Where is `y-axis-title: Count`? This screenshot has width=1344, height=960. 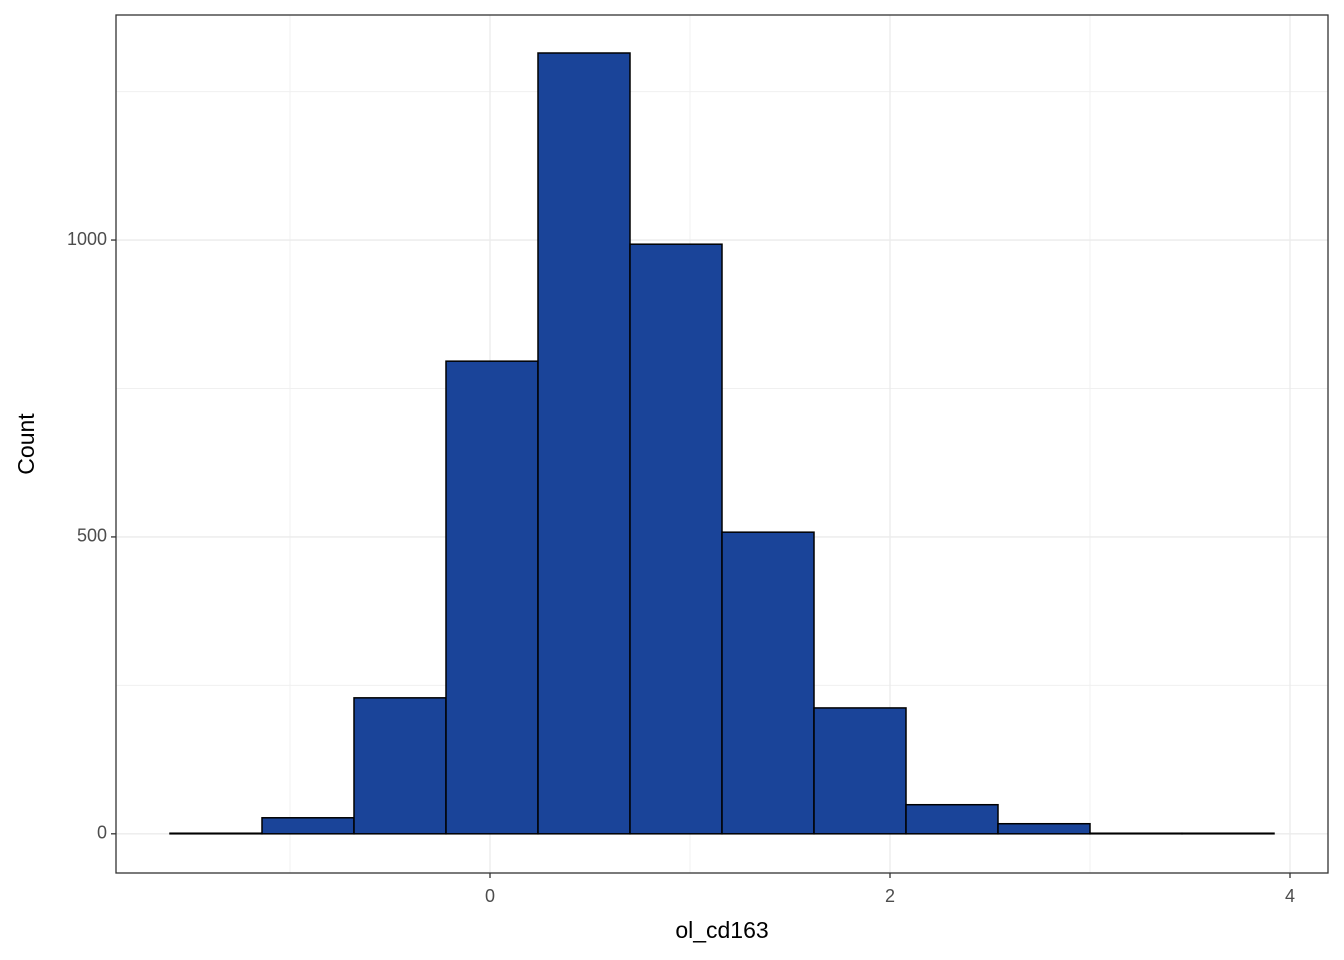 y-axis-title: Count is located at coordinates (26, 444).